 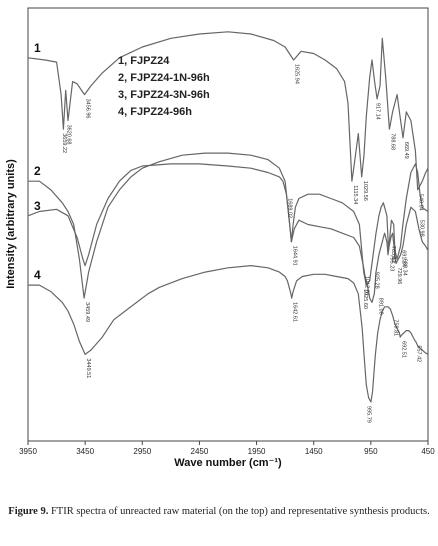 What do you see at coordinates (85, 451) in the screenshot?
I see `x-tick-label: 3450` at bounding box center [85, 451].